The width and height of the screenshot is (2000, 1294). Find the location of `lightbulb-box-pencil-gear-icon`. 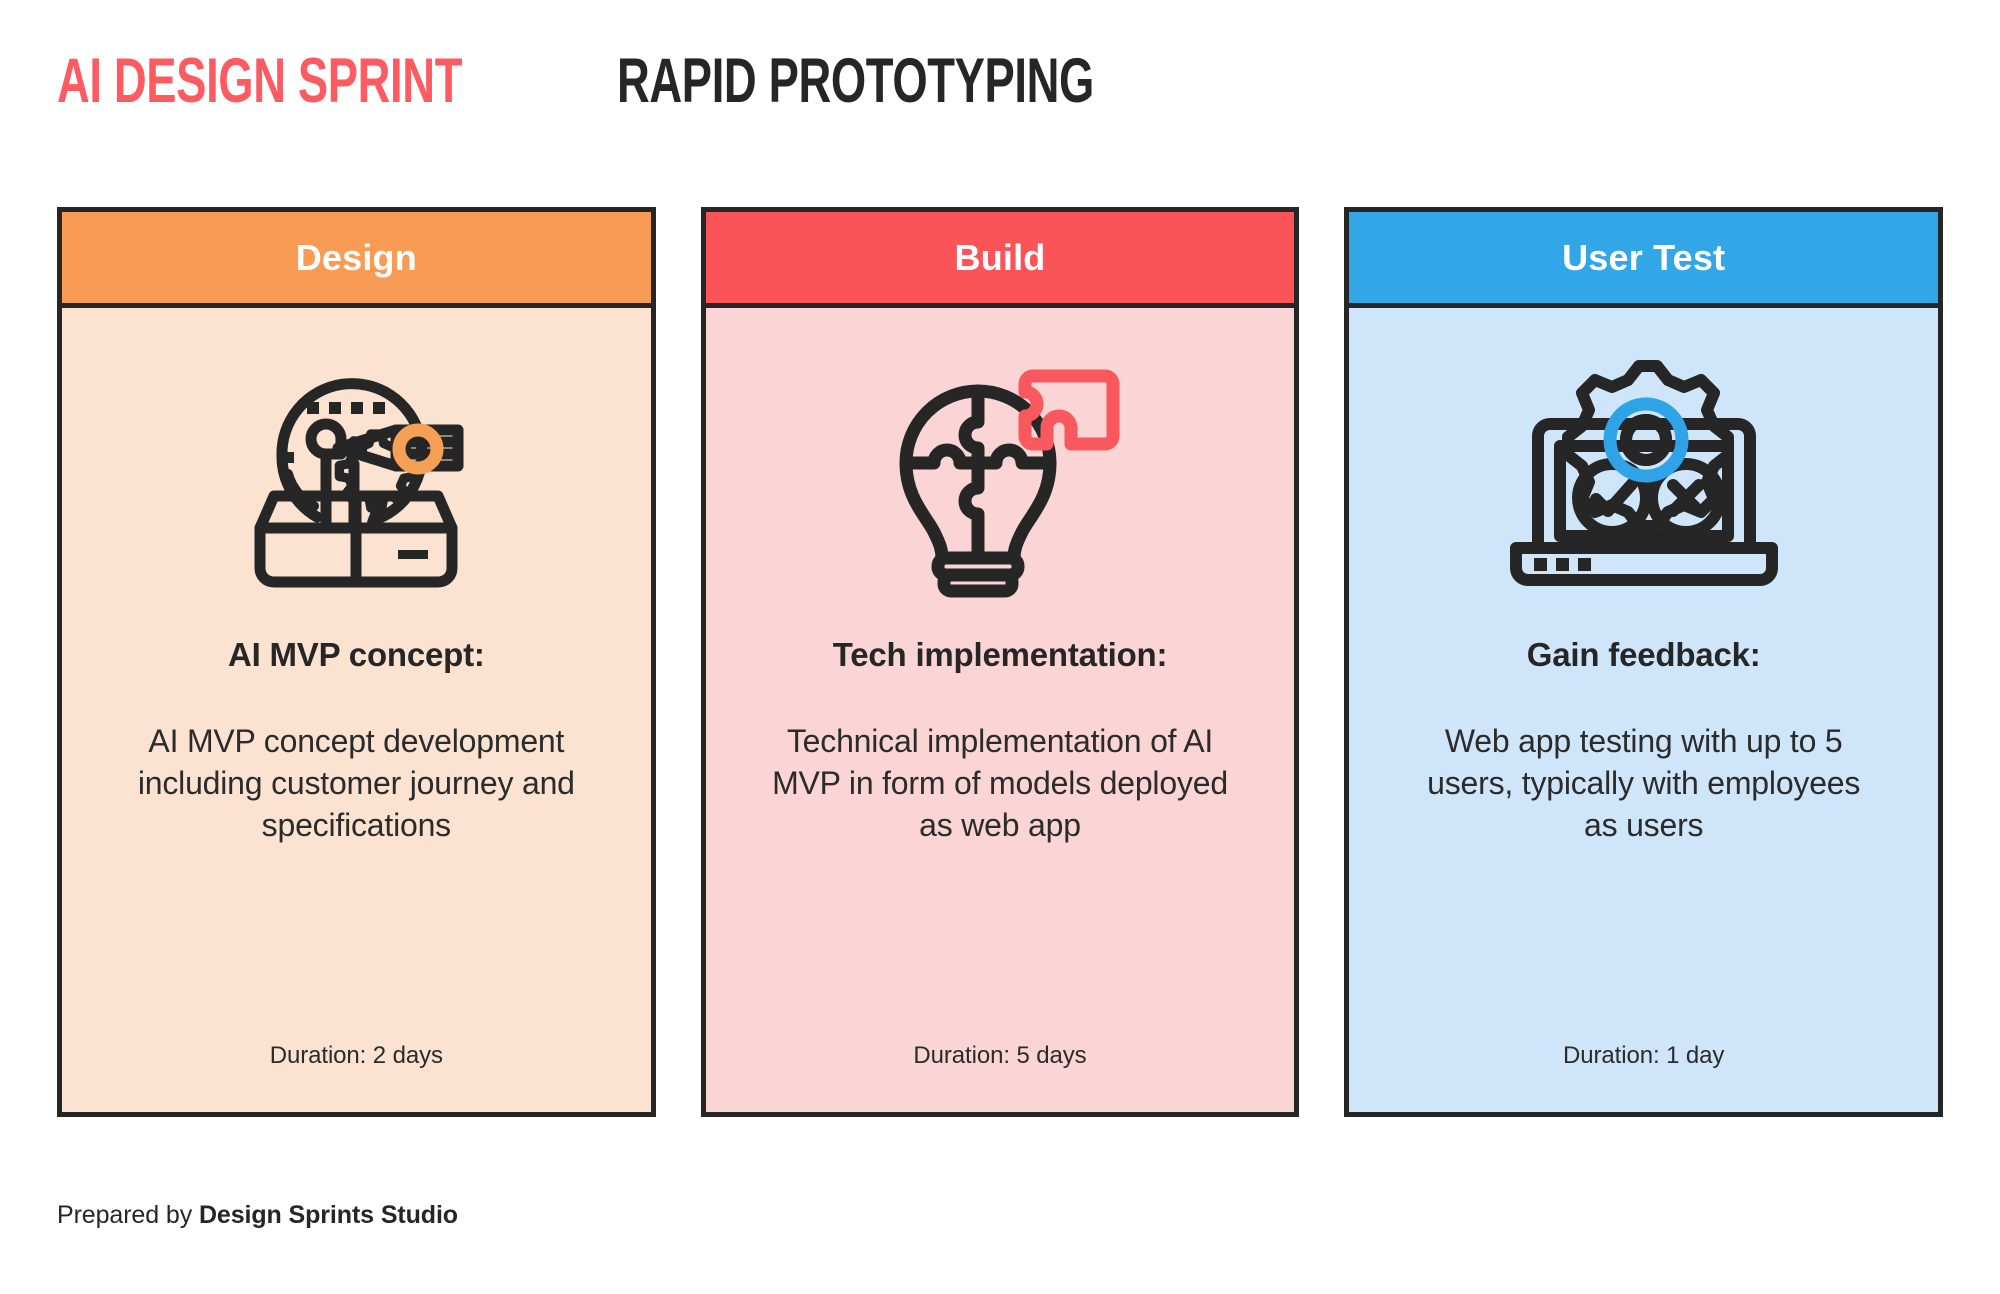

lightbulb-box-pencil-gear-icon is located at coordinates (356, 470).